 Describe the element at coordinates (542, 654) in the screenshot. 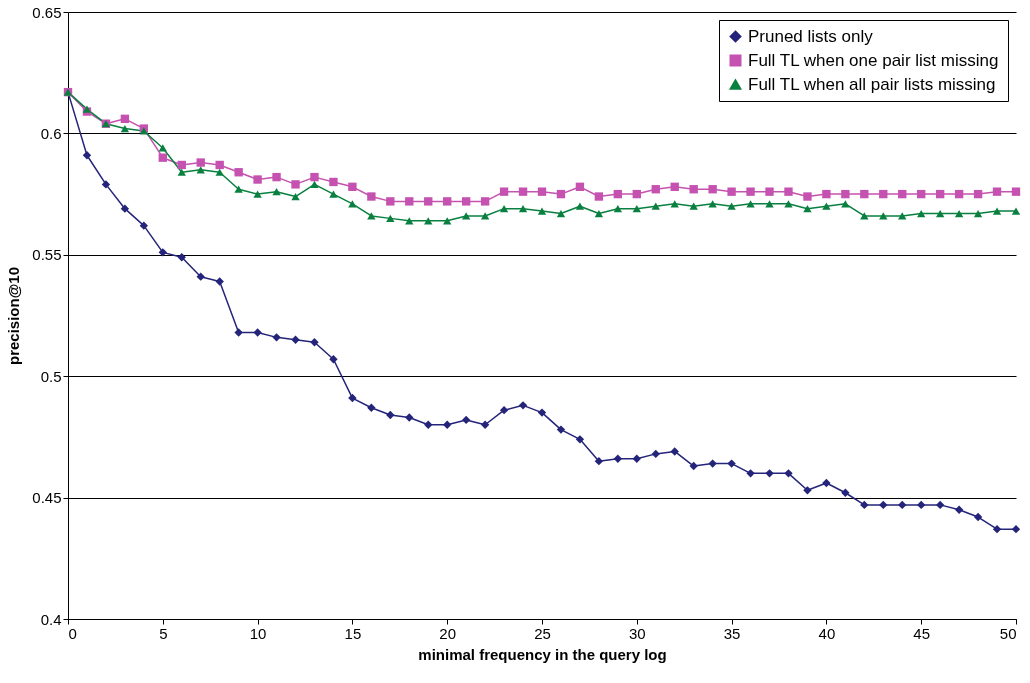

I see `x-axis-title: minimal frequency in the query log` at that location.